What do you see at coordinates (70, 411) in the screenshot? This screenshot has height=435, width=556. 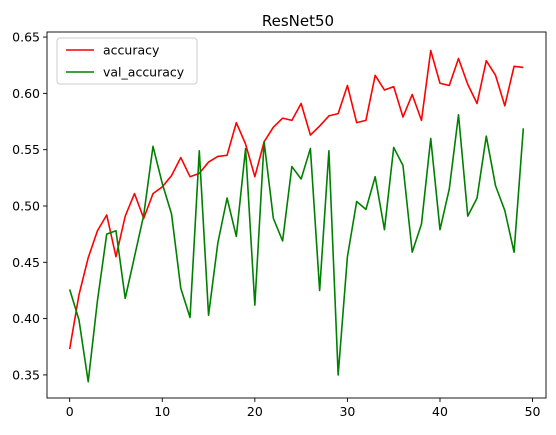 I see `x-tick-label: 0` at bounding box center [70, 411].